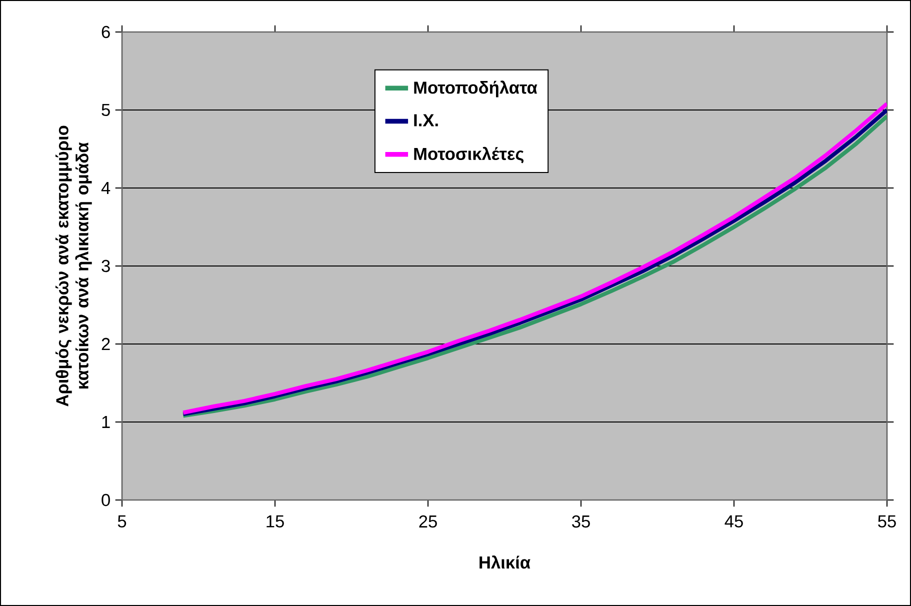 This screenshot has width=911, height=606. Describe the element at coordinates (105, 188) in the screenshot. I see `y-tick-label: 4` at that location.